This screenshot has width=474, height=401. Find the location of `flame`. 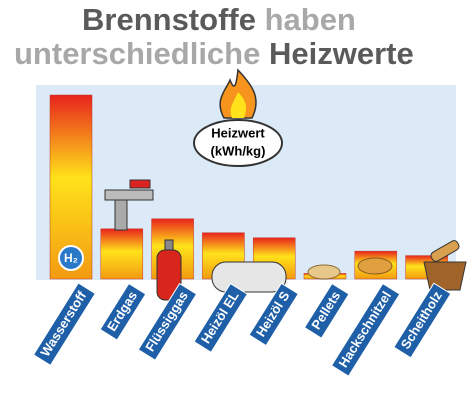

flame is located at coordinates (238, 93).